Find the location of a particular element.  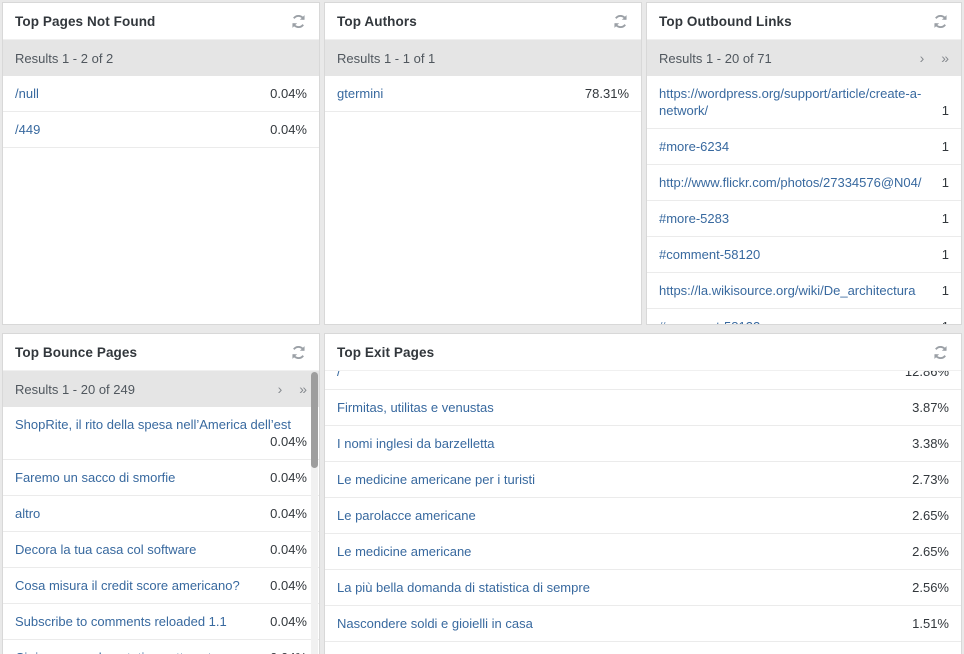

panel-title: Top Exit Pages is located at coordinates (386, 352).